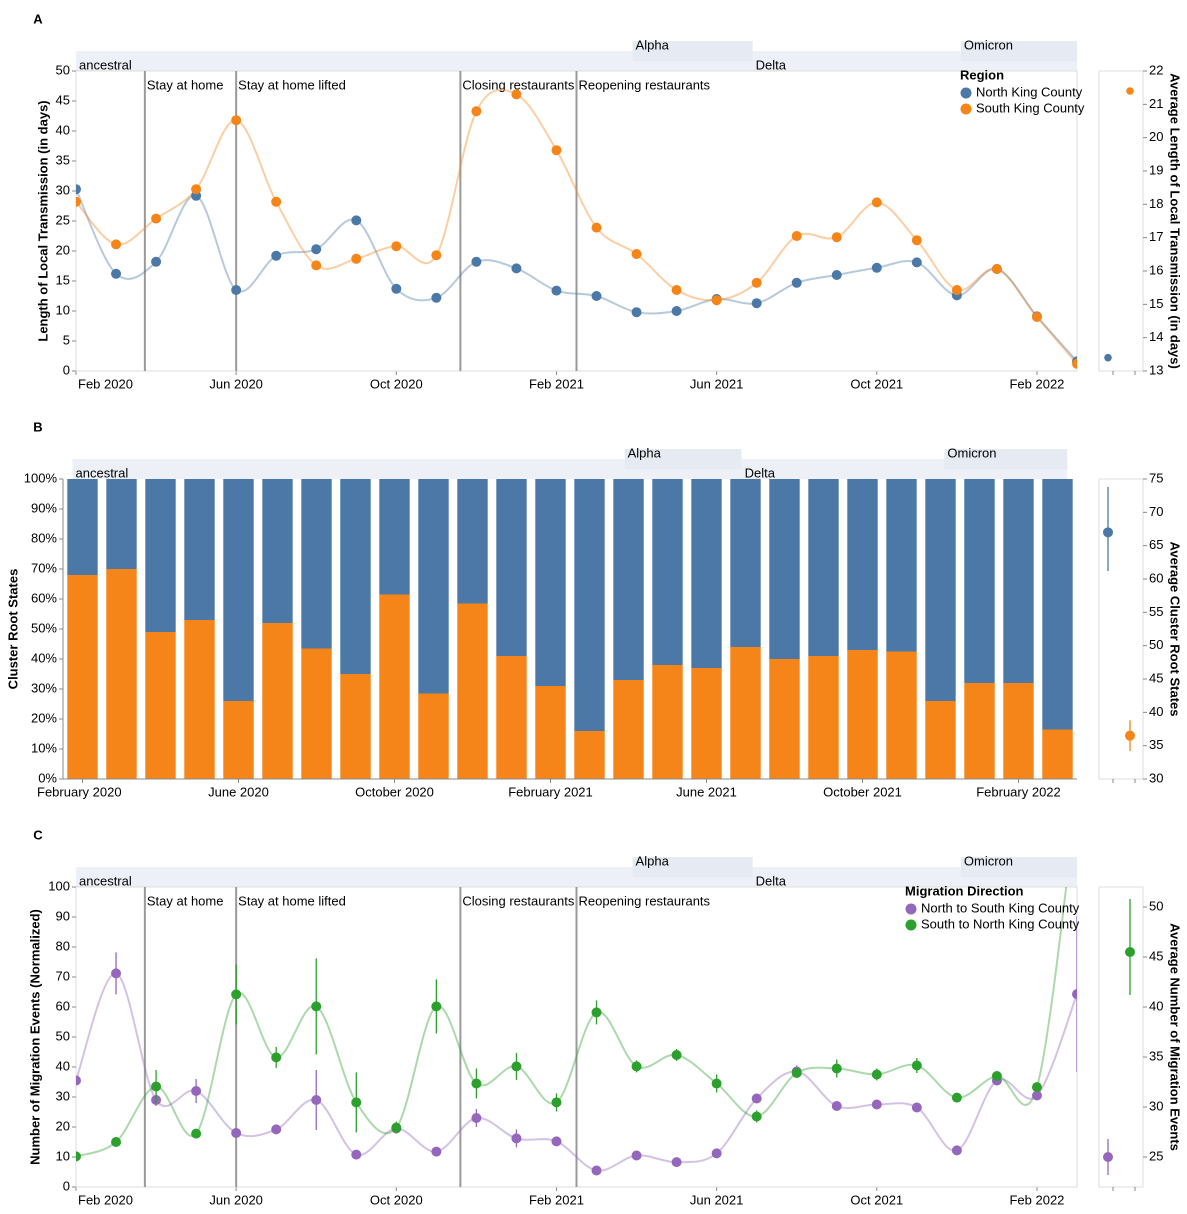 The image size is (1187, 1214). What do you see at coordinates (38, 18) in the screenshot?
I see `panel-letter: A` at bounding box center [38, 18].